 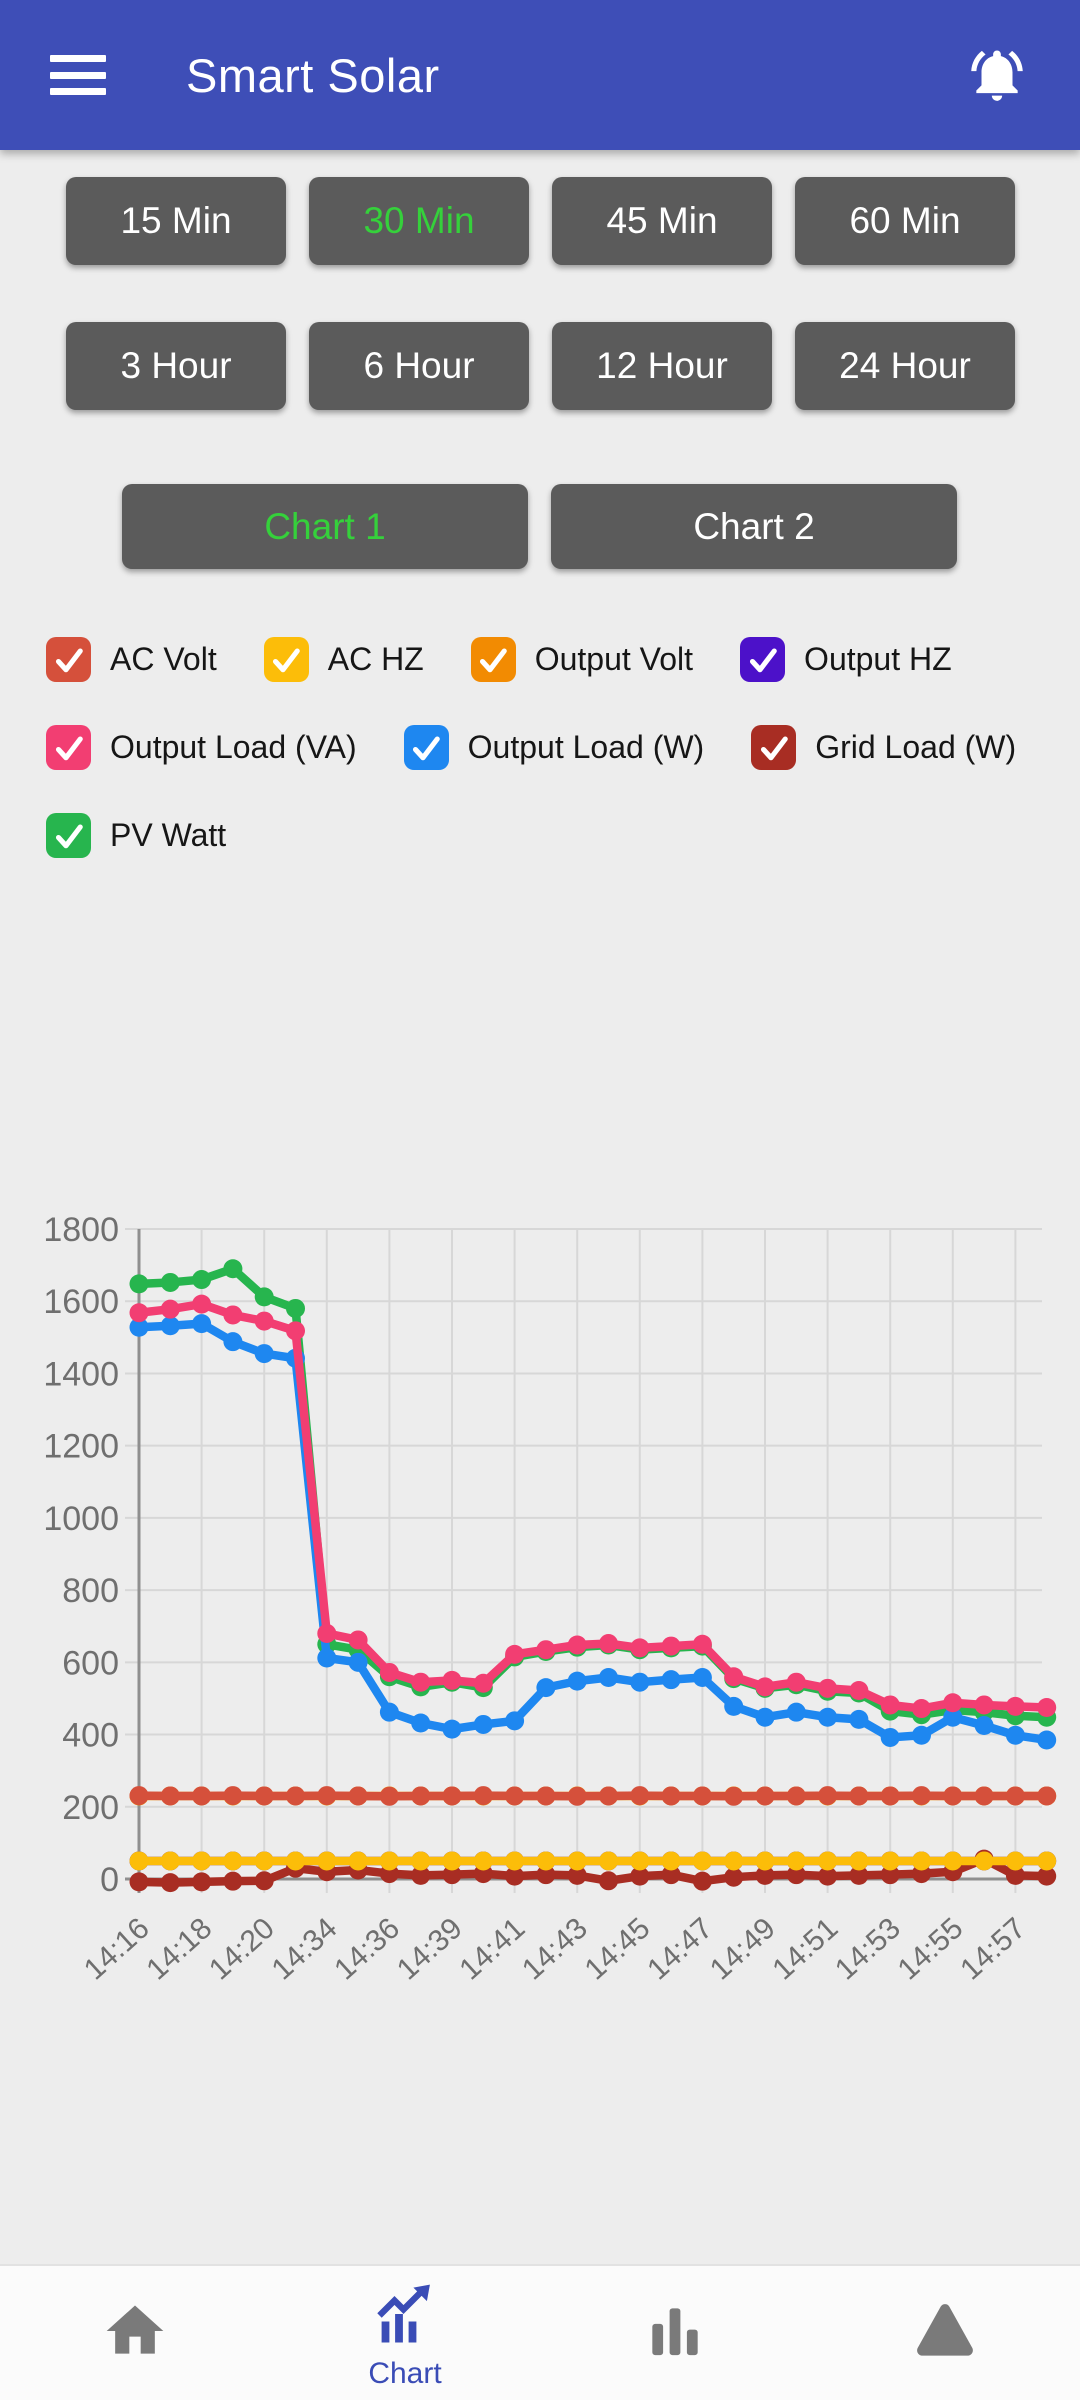 I want to click on svg-text: 14:51, so click(x=805, y=1949).